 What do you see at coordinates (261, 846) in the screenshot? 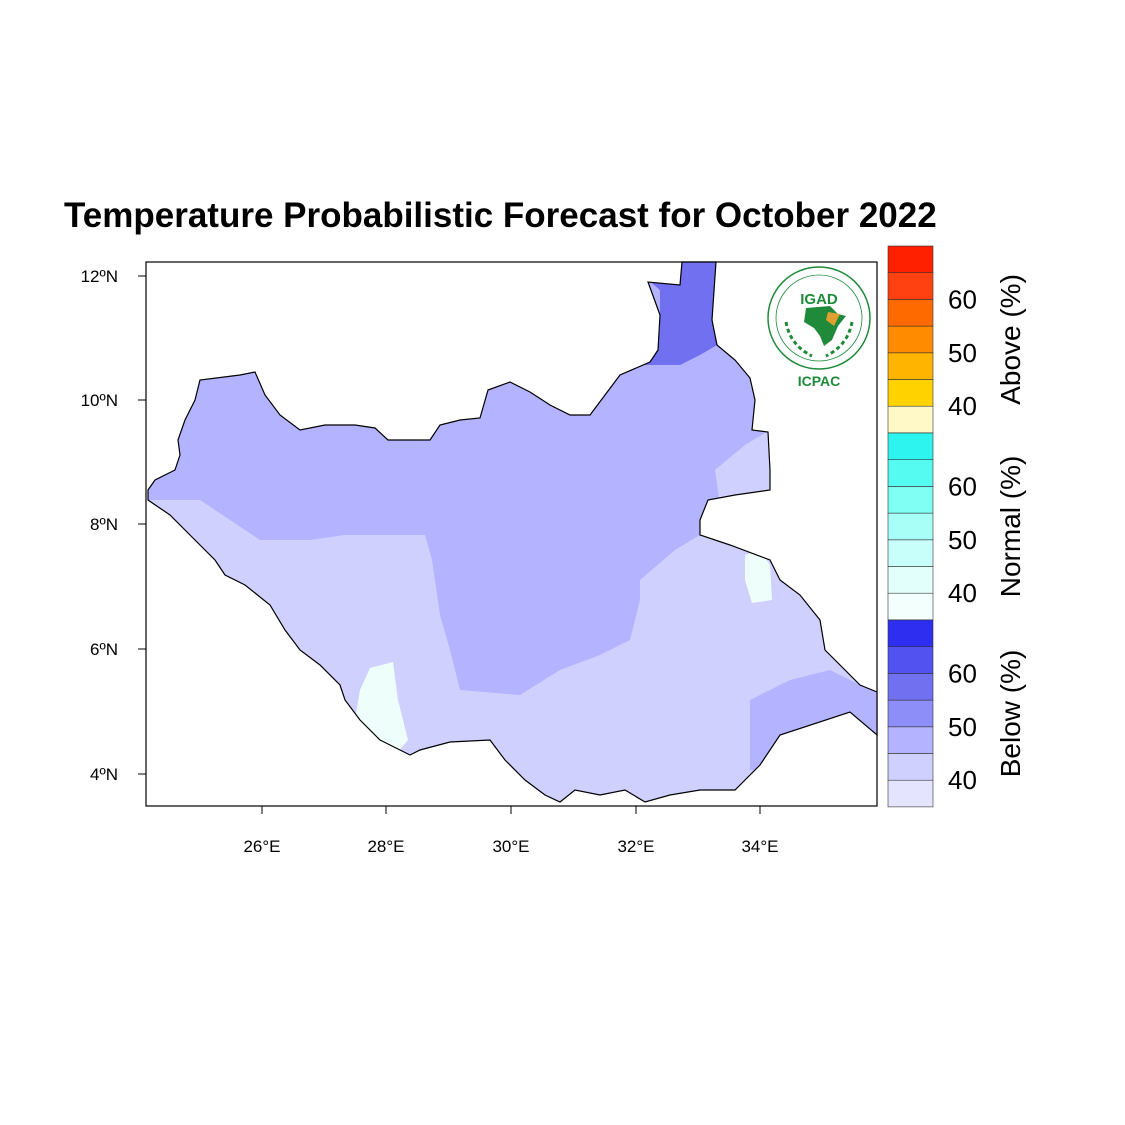
I see `lon-tick-label: 26°E` at bounding box center [261, 846].